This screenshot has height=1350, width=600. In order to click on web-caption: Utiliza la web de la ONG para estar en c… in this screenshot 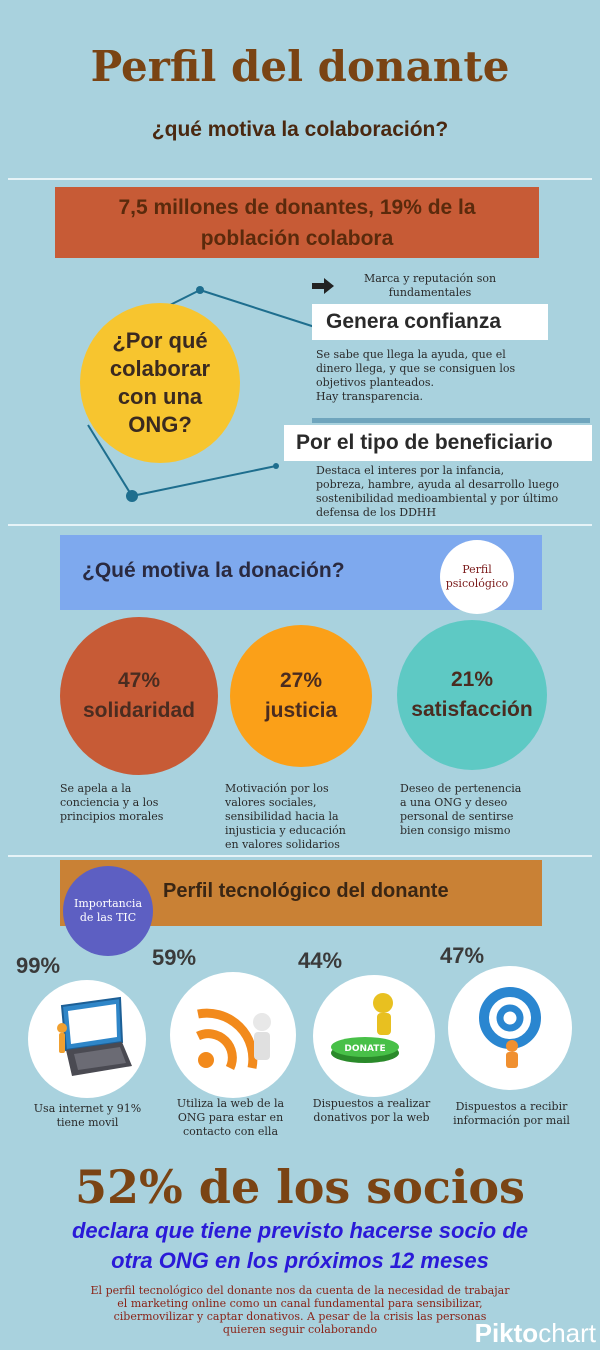, I will do `click(230, 1118)`.